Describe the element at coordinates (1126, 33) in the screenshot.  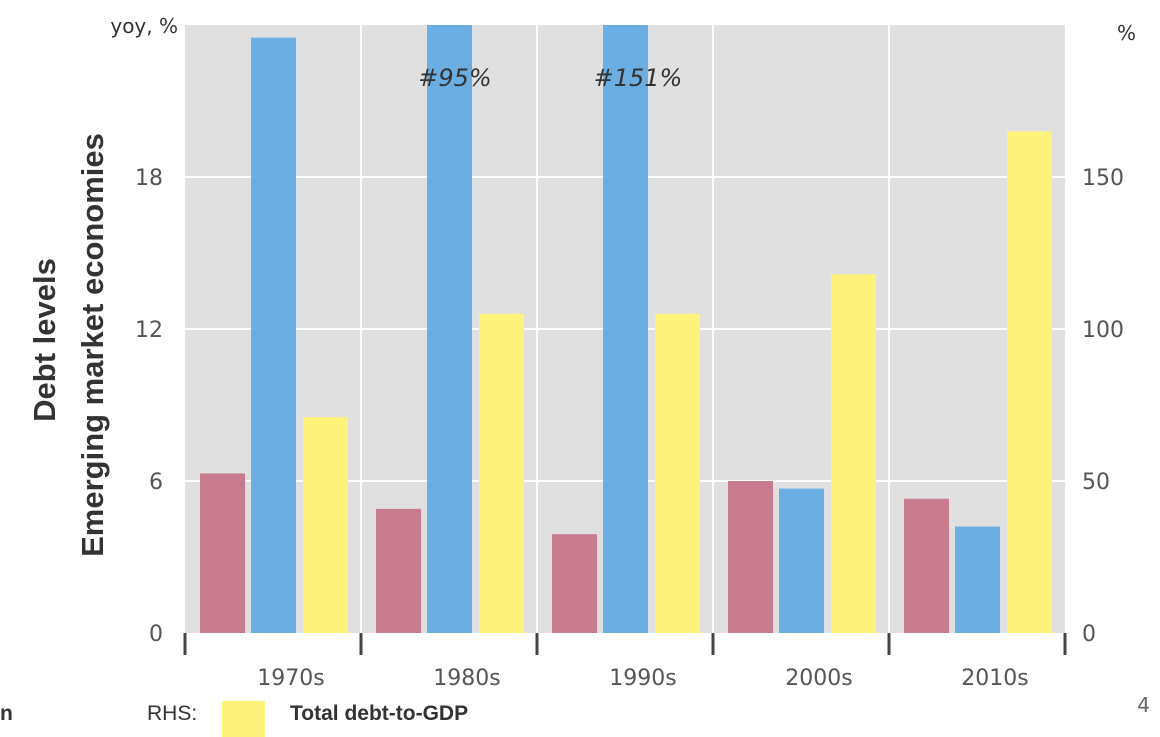
I see `right-axis-unit: %` at that location.